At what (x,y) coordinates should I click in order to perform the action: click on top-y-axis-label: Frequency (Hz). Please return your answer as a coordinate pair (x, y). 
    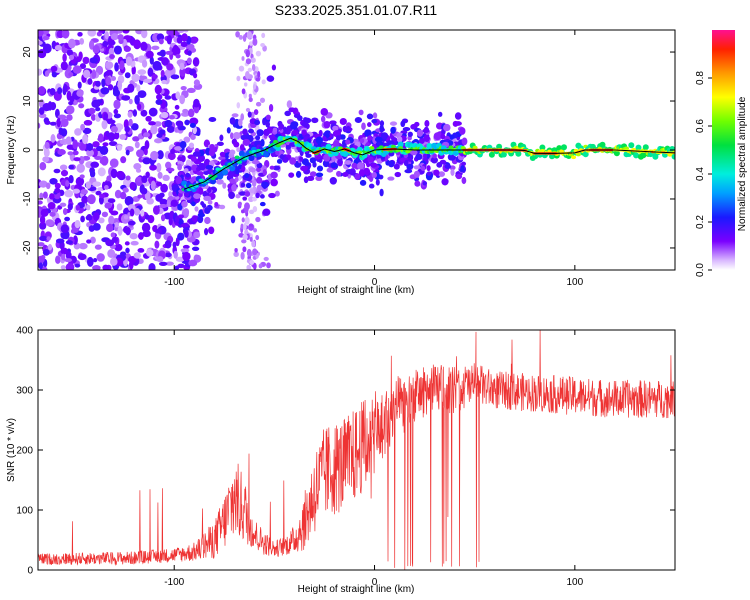
    Looking at the image, I should click on (11, 150).